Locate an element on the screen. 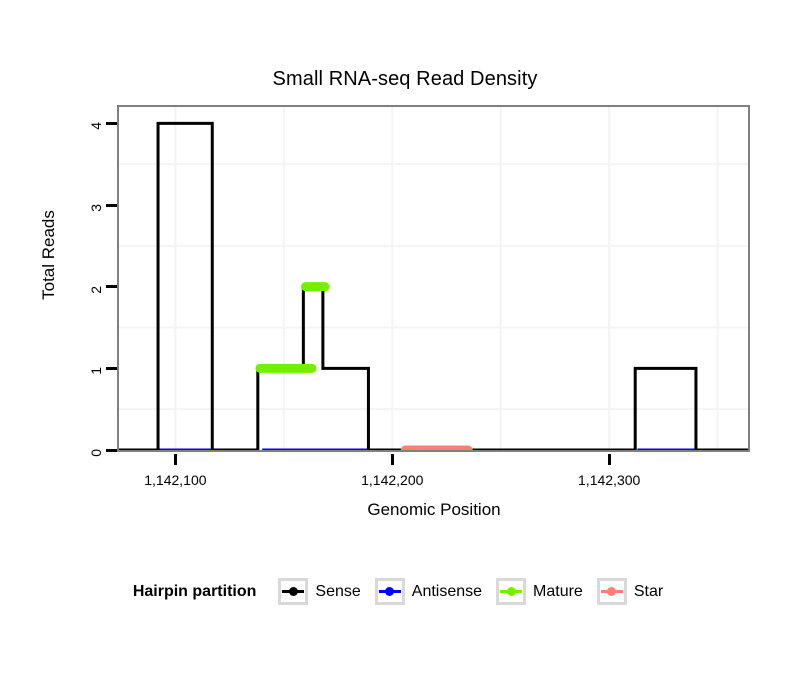 Image resolution: width=810 pixels, height=690 pixels. legend-key-mature-icon is located at coordinates (511, 591).